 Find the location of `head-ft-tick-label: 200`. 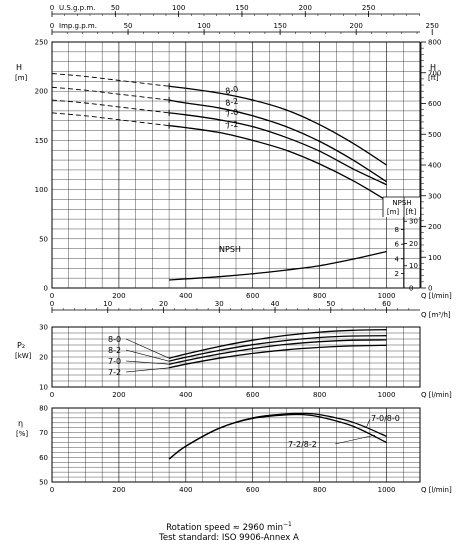

head-ft-tick-label: 200 is located at coordinates (434, 227).